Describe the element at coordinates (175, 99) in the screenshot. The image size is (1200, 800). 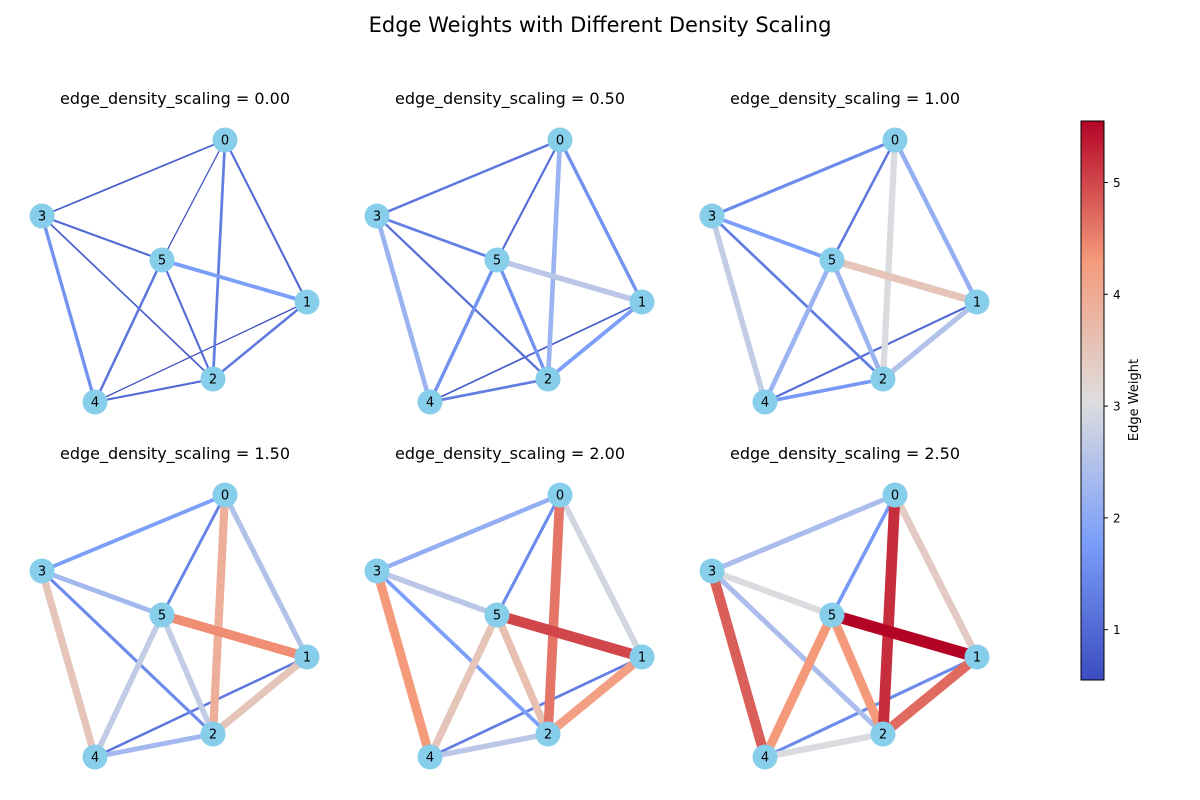
I see `panel-title: edge_density_scaling = 0.00` at that location.